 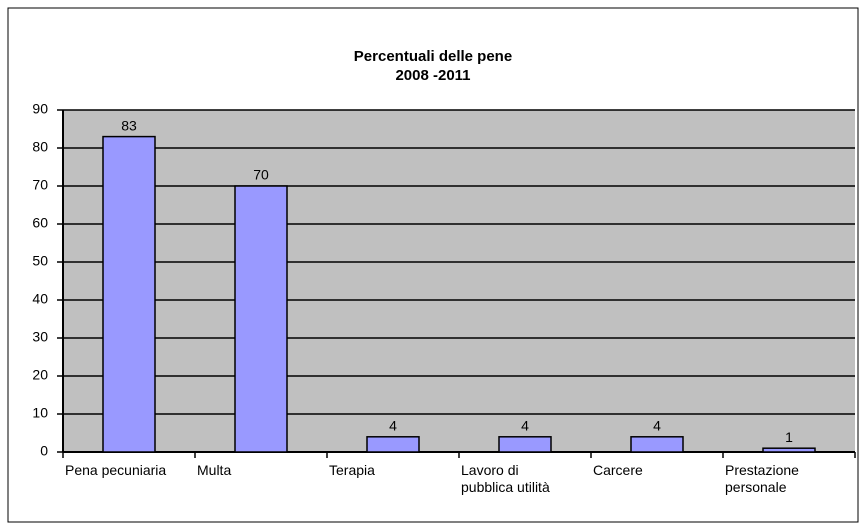 What do you see at coordinates (40, 375) in the screenshot?
I see `y-tick-label: 20` at bounding box center [40, 375].